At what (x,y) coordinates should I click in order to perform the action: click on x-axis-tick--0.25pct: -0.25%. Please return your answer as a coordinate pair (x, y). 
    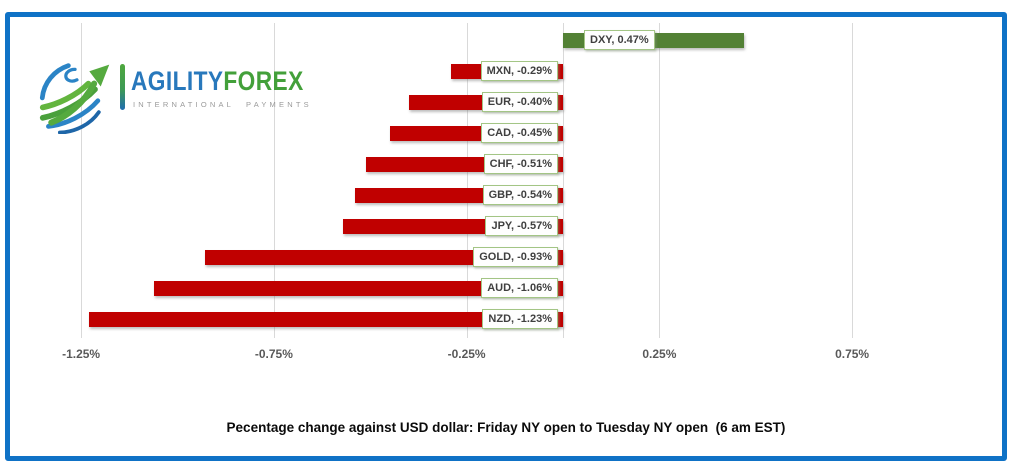
    Looking at the image, I should click on (466, 354).